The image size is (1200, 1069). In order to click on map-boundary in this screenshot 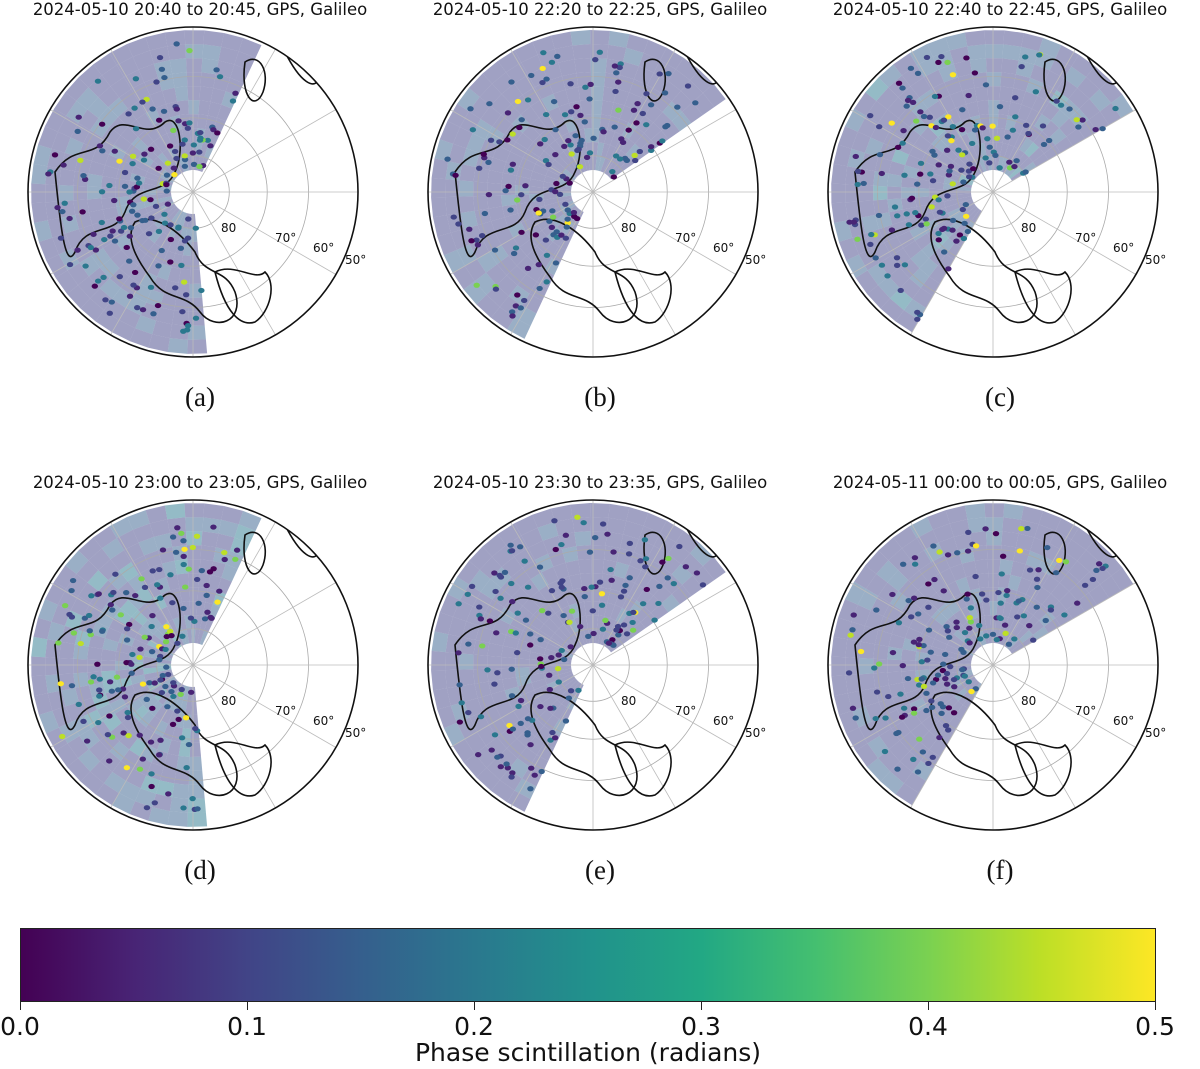, I will do `click(593, 665)`.